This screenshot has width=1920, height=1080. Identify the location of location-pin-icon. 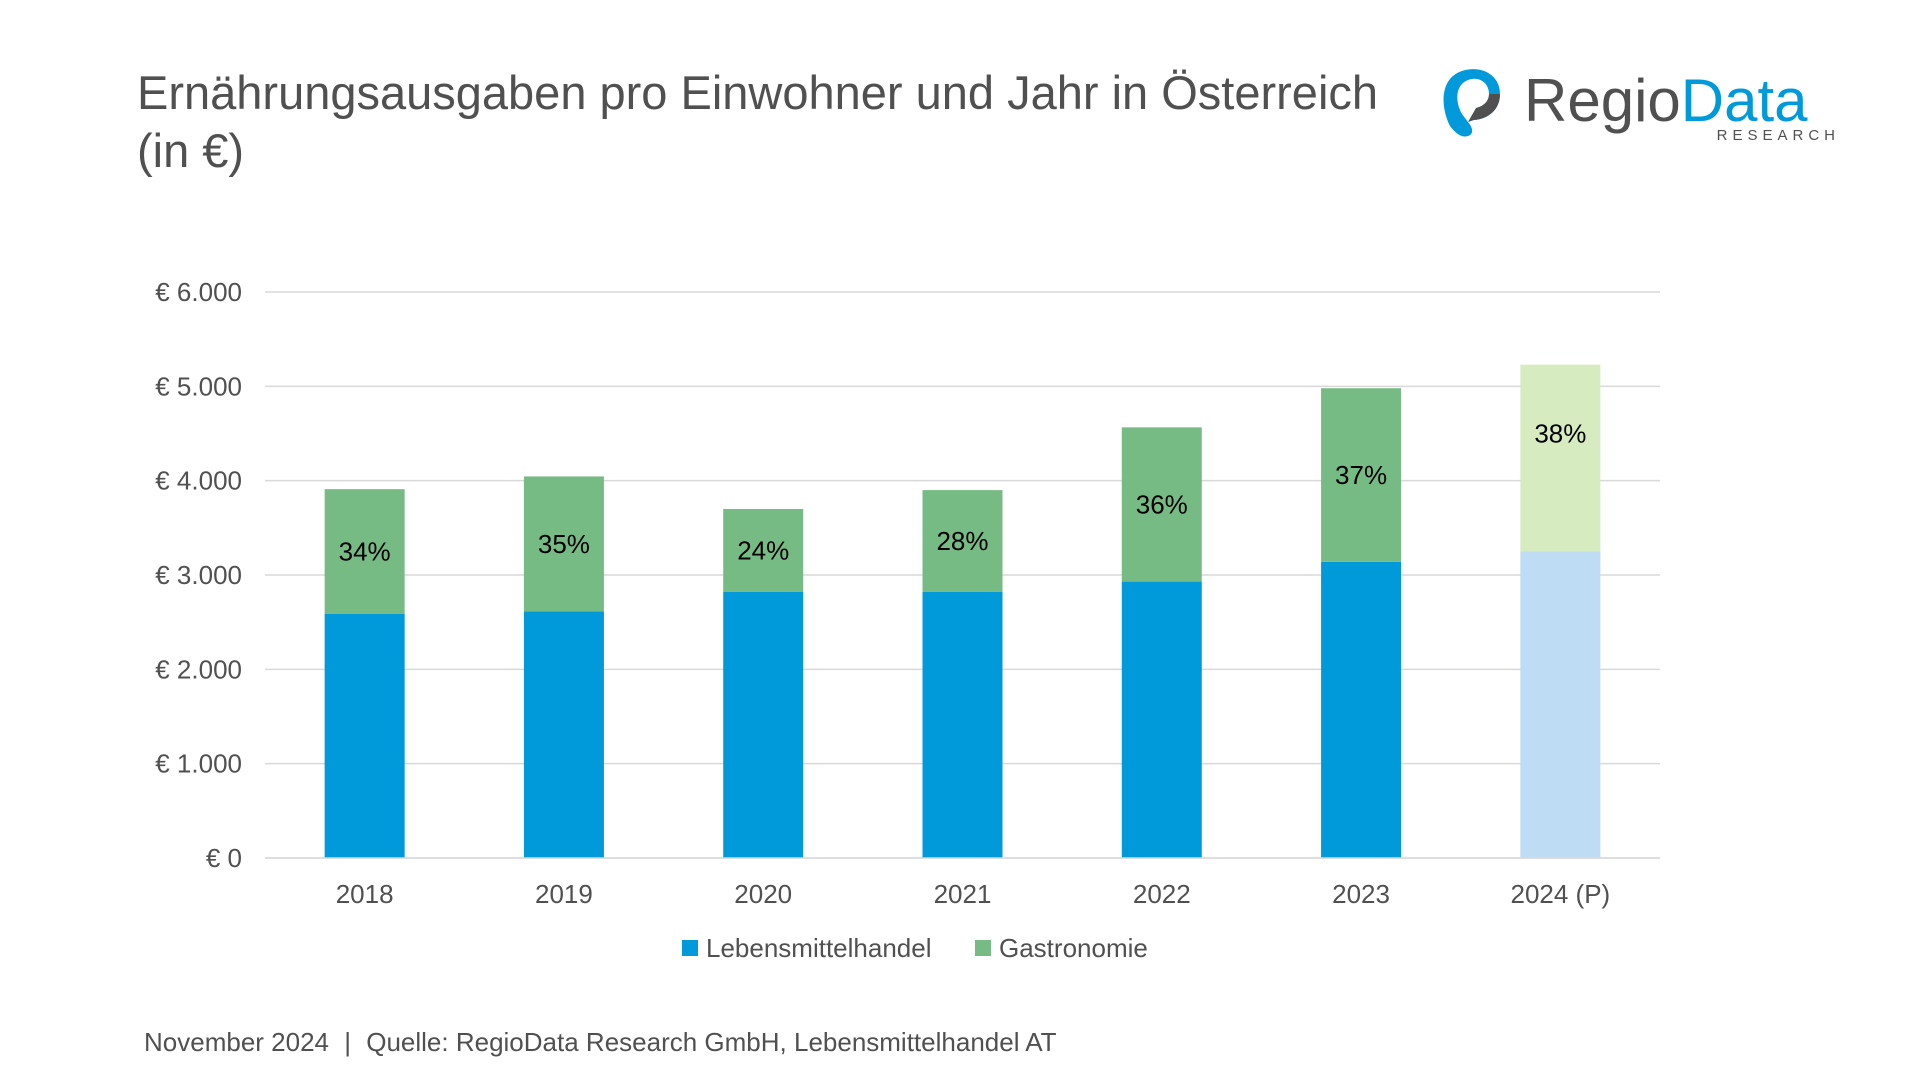
(1471, 103).